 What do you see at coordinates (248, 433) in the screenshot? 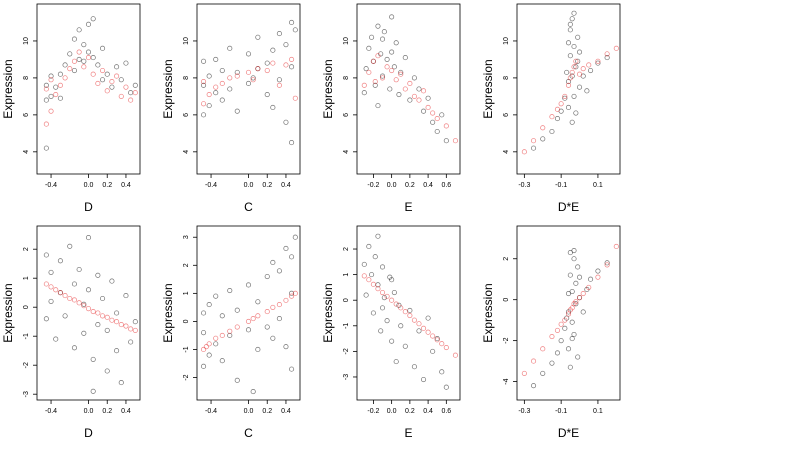
I see `x-axis-label: C` at bounding box center [248, 433].